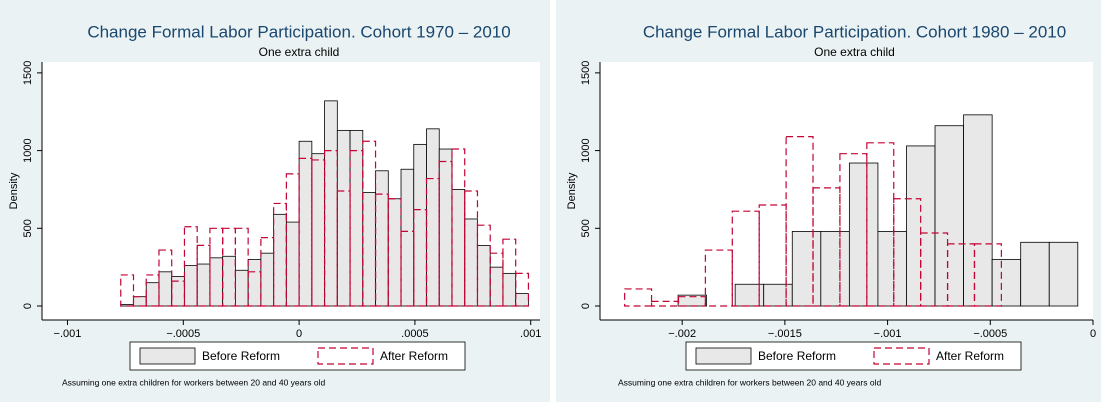  I want to click on x-tick-label: .001, so click(530, 334).